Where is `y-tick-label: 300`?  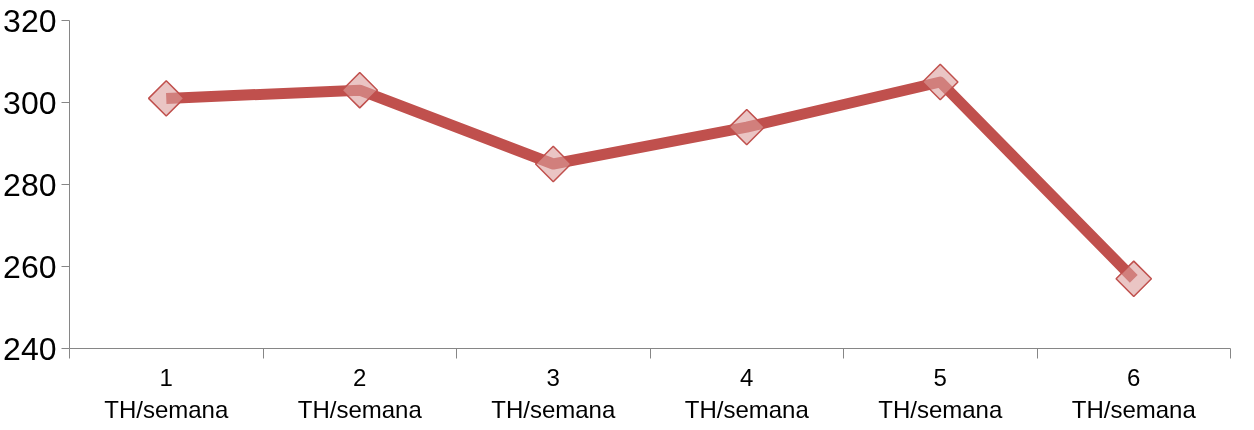 y-tick-label: 300 is located at coordinates (30, 102).